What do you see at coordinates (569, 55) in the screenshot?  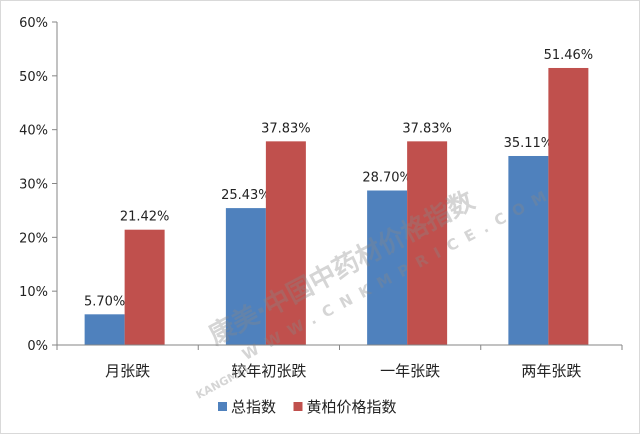 I see `data-label: 51.46%` at bounding box center [569, 55].